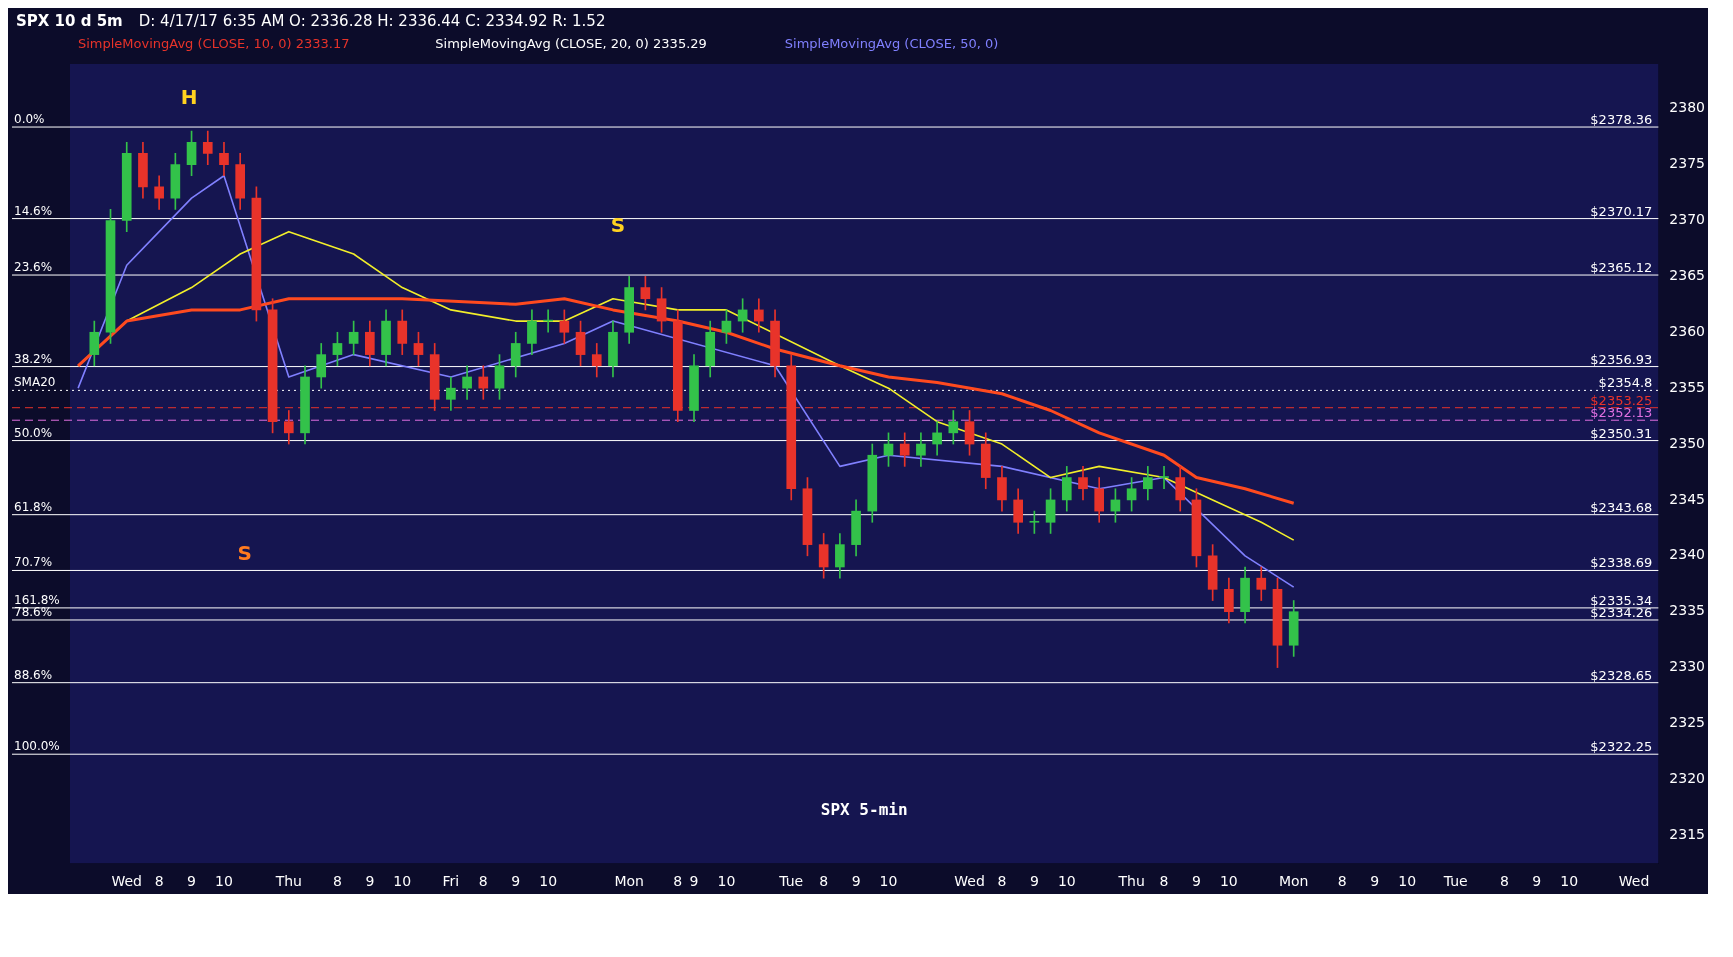 This screenshot has width=1733, height=957. I want to click on y-tick-label: 2340, so click(1687, 554).